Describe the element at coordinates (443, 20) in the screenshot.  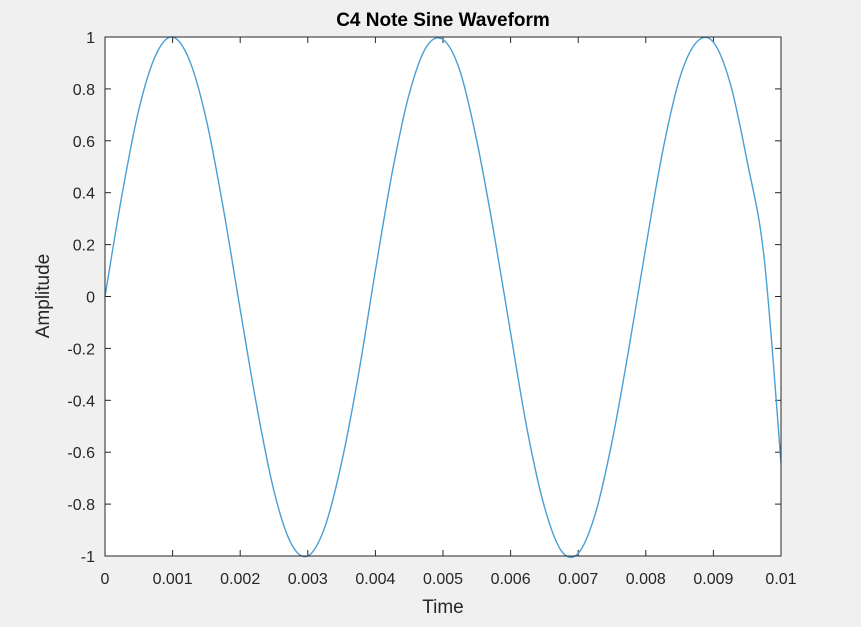
I see `chart-title: C4 Note Sine Waveform` at that location.